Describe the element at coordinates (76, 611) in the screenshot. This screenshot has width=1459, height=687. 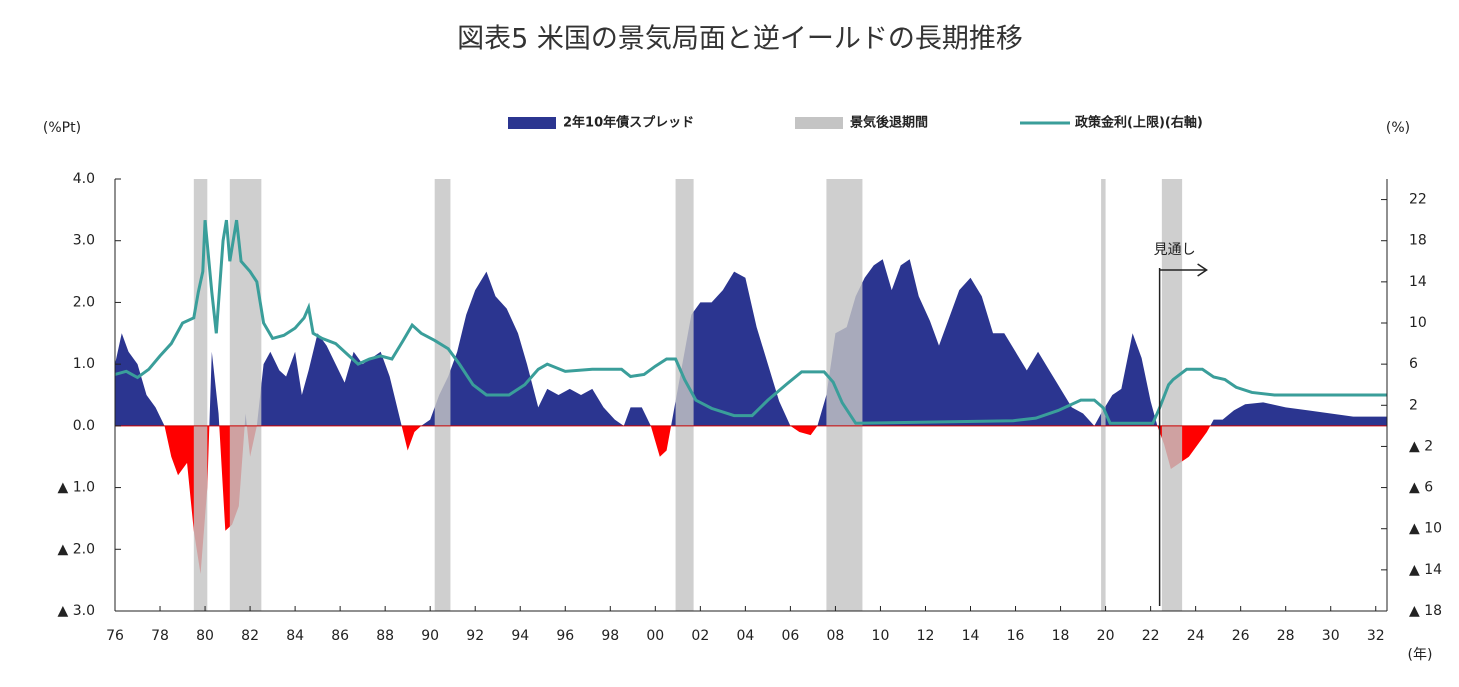
I see `y-tick-label: ▲ 3.0` at that location.